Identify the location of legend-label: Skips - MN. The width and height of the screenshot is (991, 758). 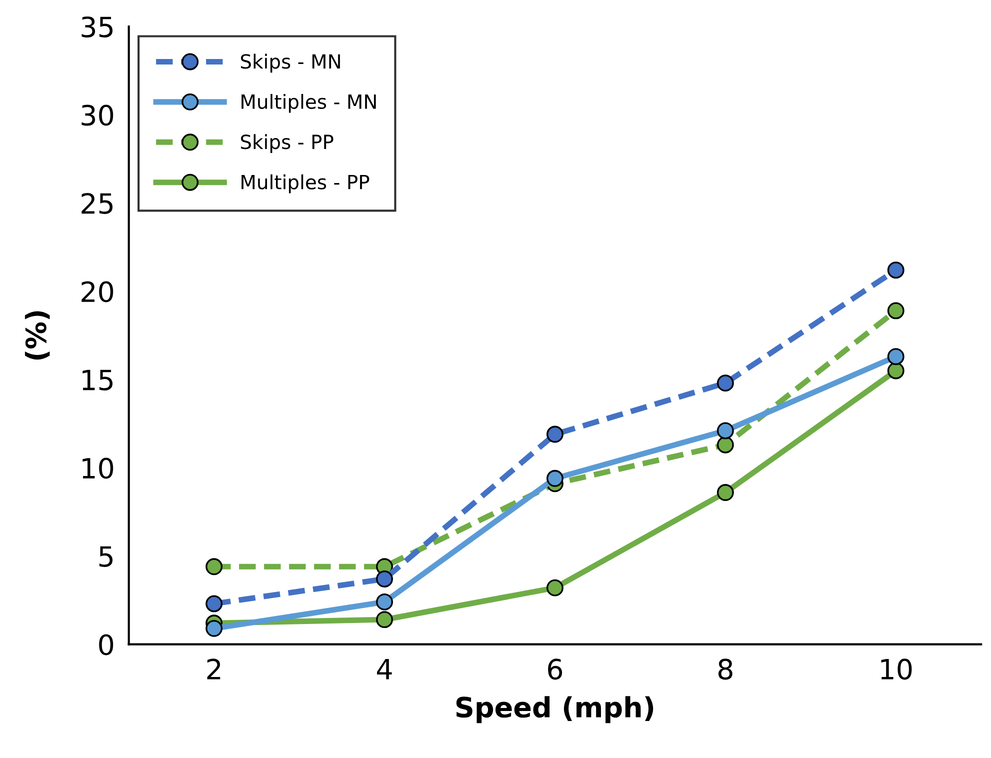
(290, 63).